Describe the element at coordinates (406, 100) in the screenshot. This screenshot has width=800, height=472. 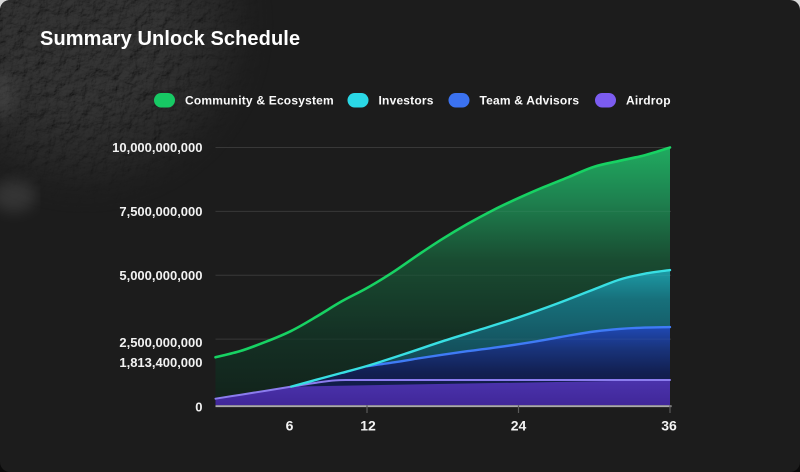
I see `svg-text: Investors` at that location.